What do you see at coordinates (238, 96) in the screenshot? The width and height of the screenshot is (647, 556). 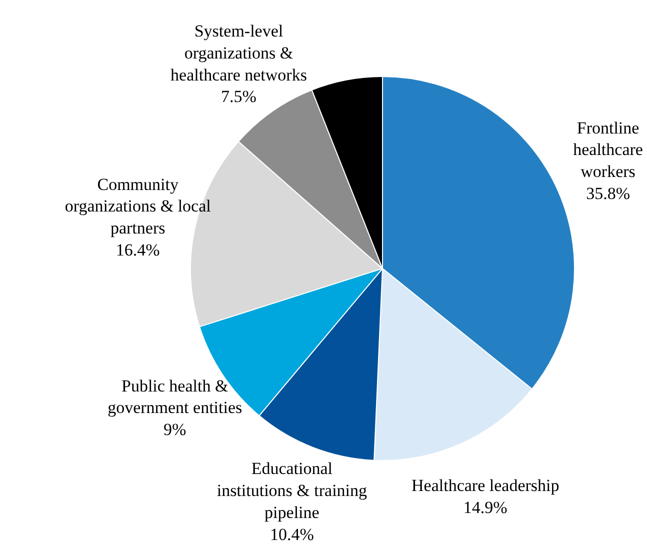 I see `data-label: 7.5%` at bounding box center [238, 96].